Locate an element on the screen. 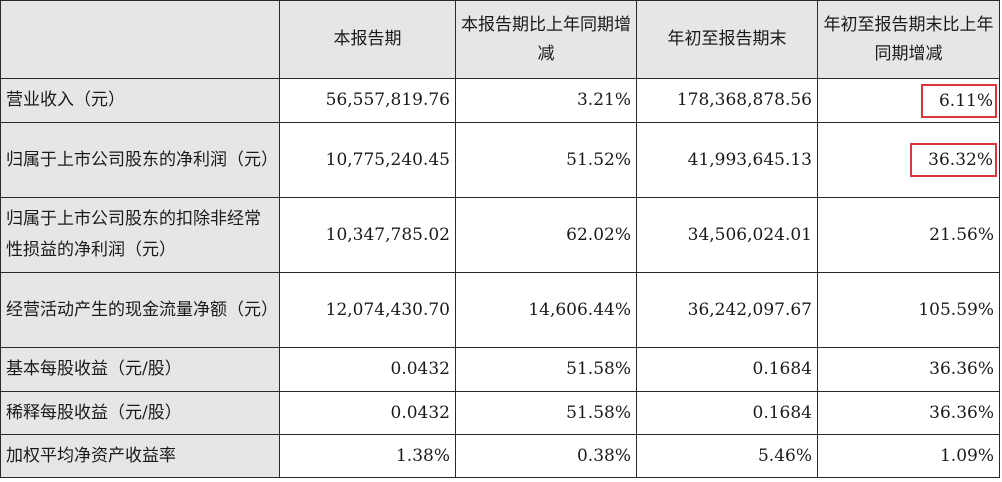 This screenshot has width=1002, height=482. current-change-value: 3.21% is located at coordinates (546, 100).